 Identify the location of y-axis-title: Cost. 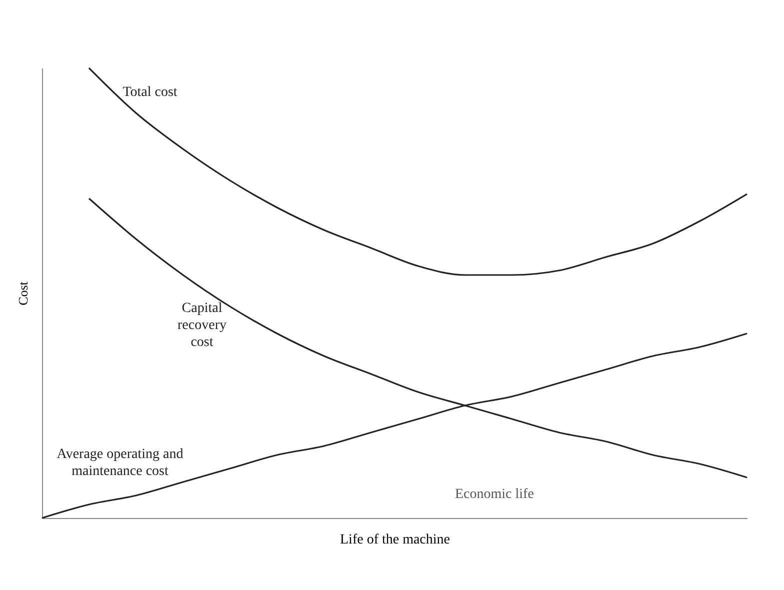
(23, 293).